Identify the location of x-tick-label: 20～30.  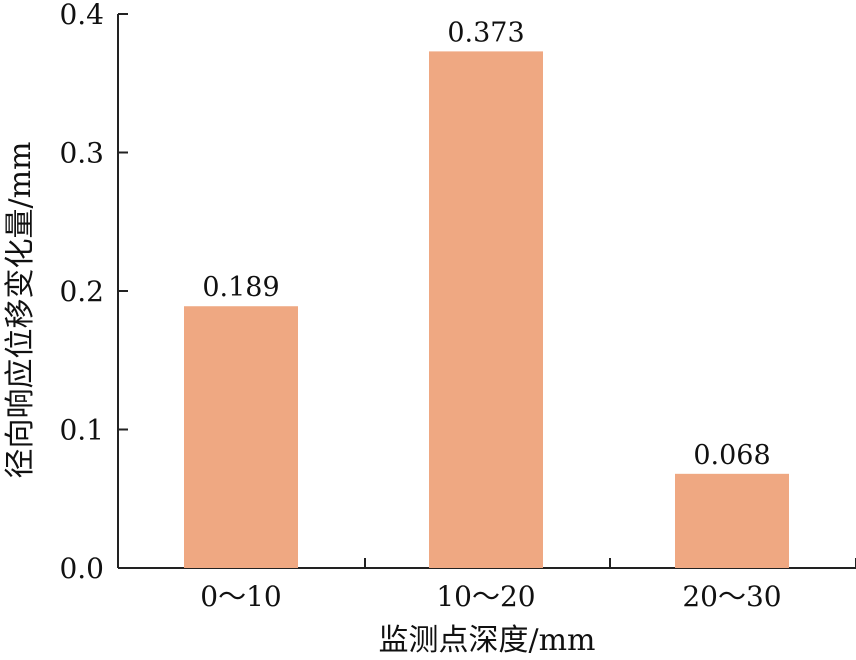
(731, 596).